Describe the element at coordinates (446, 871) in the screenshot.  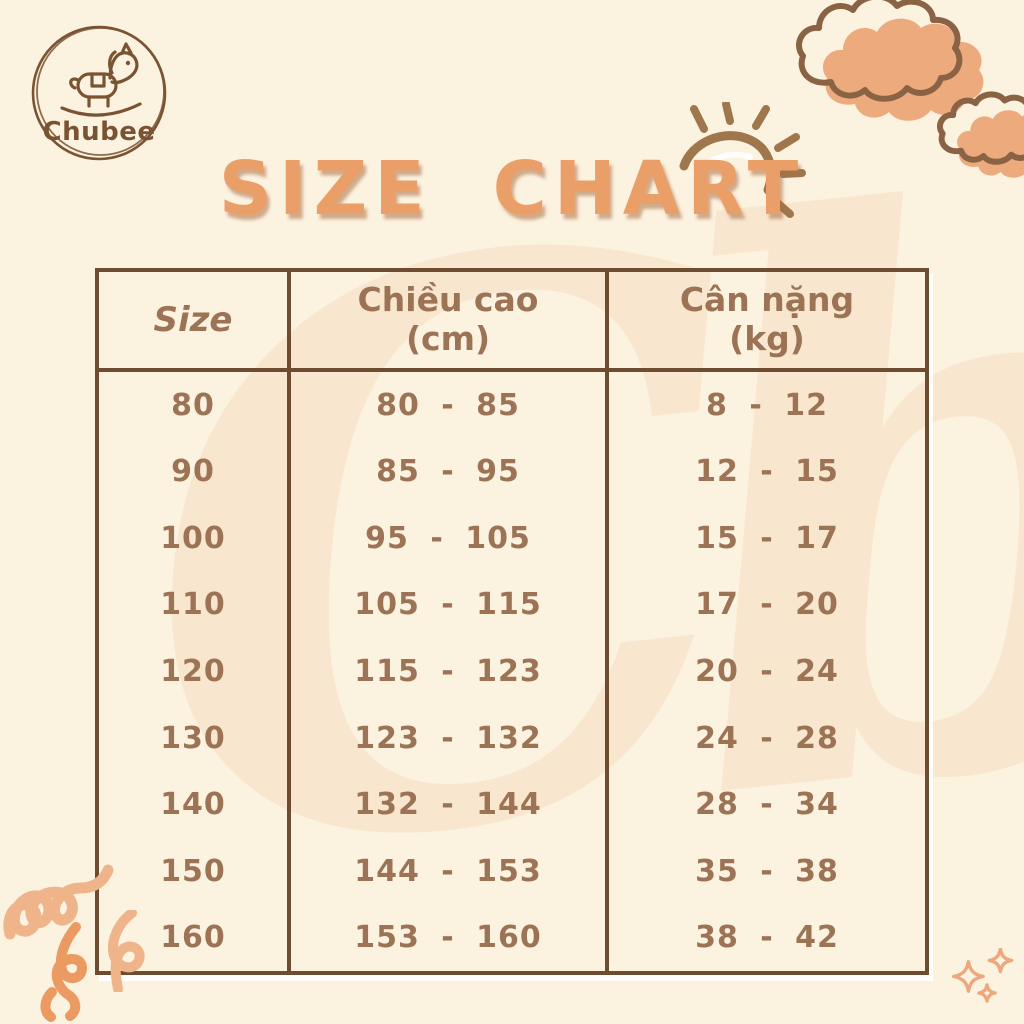
I see `height-cell: 144 - 153` at that location.